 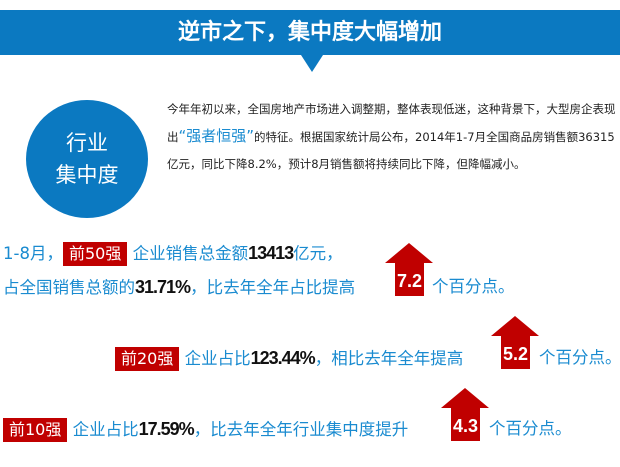 What do you see at coordinates (391, 123) in the screenshot?
I see `para-text: 今年年初以来，全国房地产市场进入调整期，整体表现低迷，这种背景下，大型房企表现出` at bounding box center [391, 123].